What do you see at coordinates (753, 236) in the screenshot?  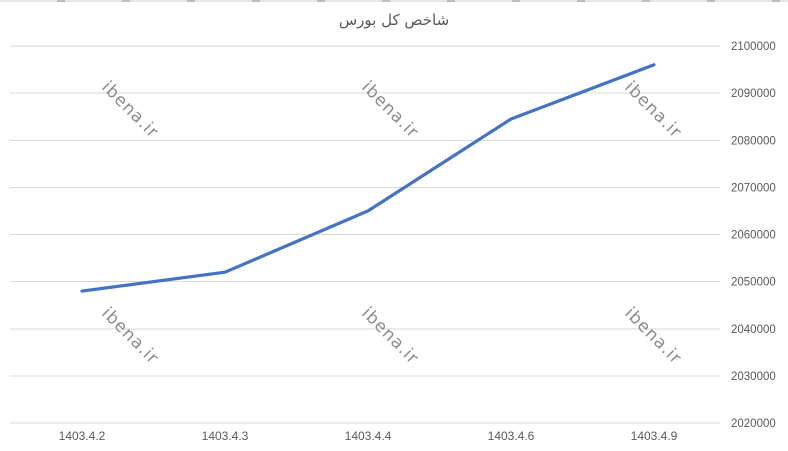 I see `y-axis-tick-label: 2060000` at bounding box center [753, 236].